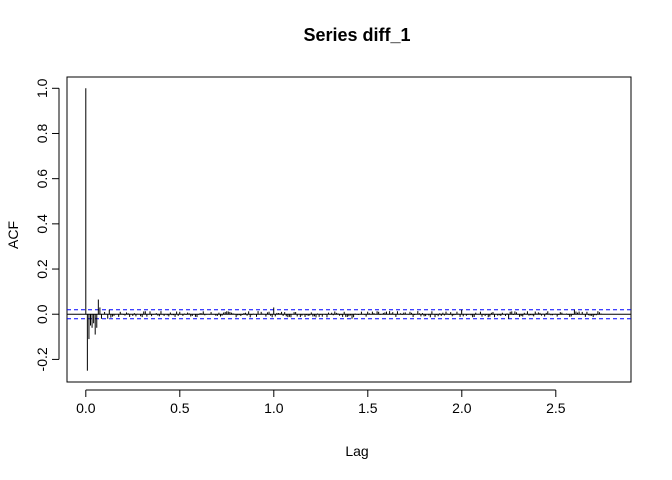 Image resolution: width=672 pixels, height=480 pixels. Describe the element at coordinates (462, 408) in the screenshot. I see `x-tick-label: 2.0` at that location.